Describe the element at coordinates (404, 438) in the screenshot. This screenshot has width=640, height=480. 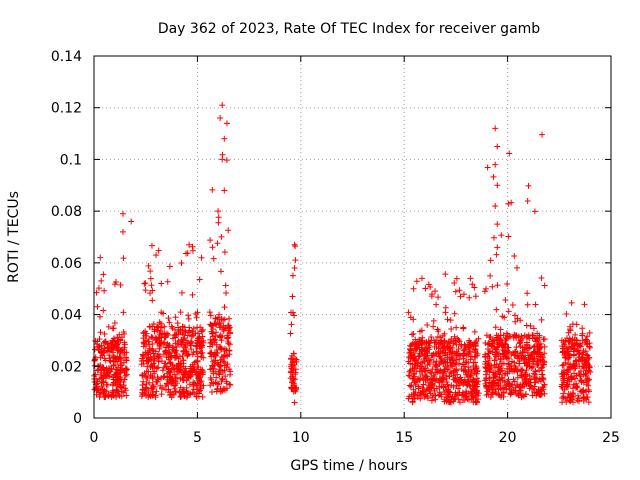
I see `x-tick-label: 15` at that location.